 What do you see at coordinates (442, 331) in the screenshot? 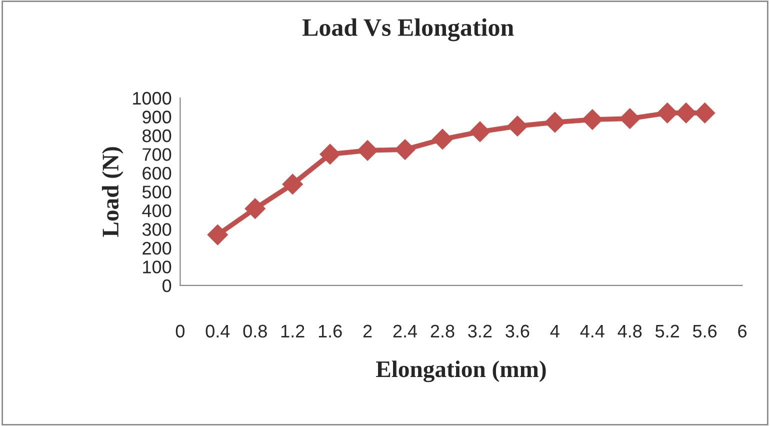
I see `x-tick-label: 2.8` at bounding box center [442, 331].